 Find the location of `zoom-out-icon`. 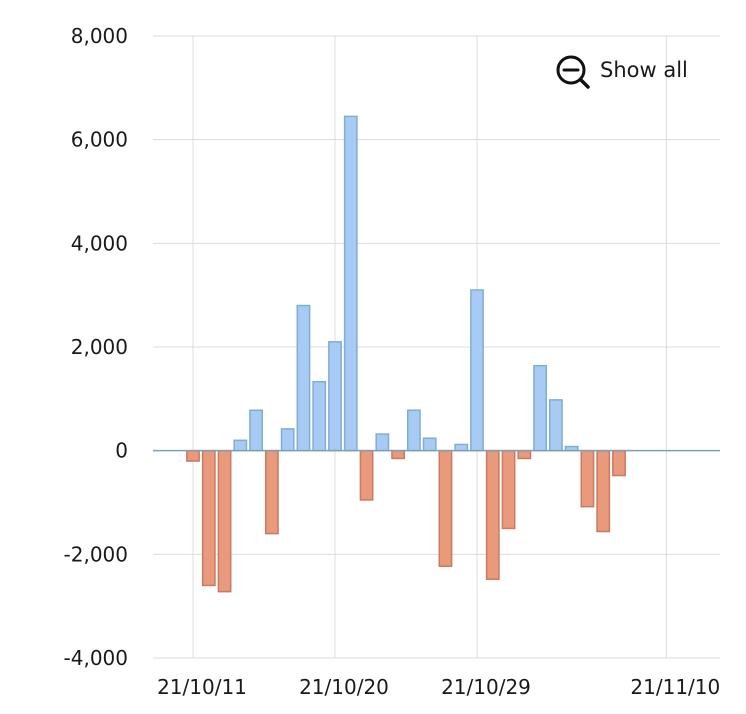

zoom-out-icon is located at coordinates (573, 72).